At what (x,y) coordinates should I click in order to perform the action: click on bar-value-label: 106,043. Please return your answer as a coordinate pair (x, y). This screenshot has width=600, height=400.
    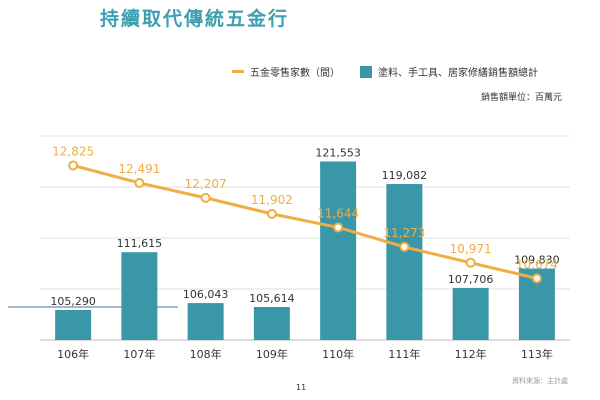
    Looking at the image, I should click on (206, 294).